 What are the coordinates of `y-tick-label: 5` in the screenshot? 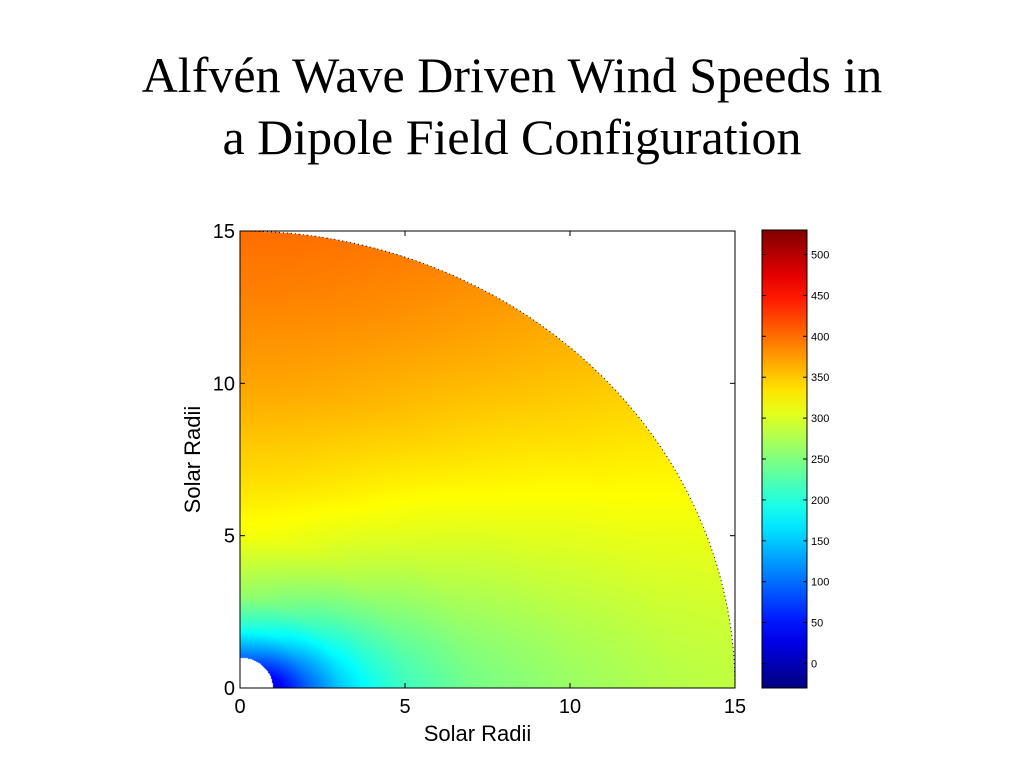 It's located at (229, 537).